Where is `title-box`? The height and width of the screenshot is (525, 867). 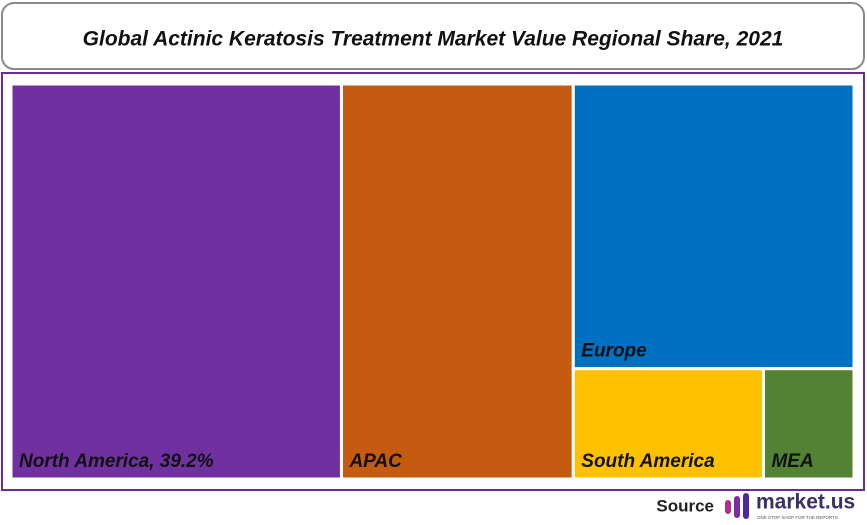 title-box is located at coordinates (433, 36).